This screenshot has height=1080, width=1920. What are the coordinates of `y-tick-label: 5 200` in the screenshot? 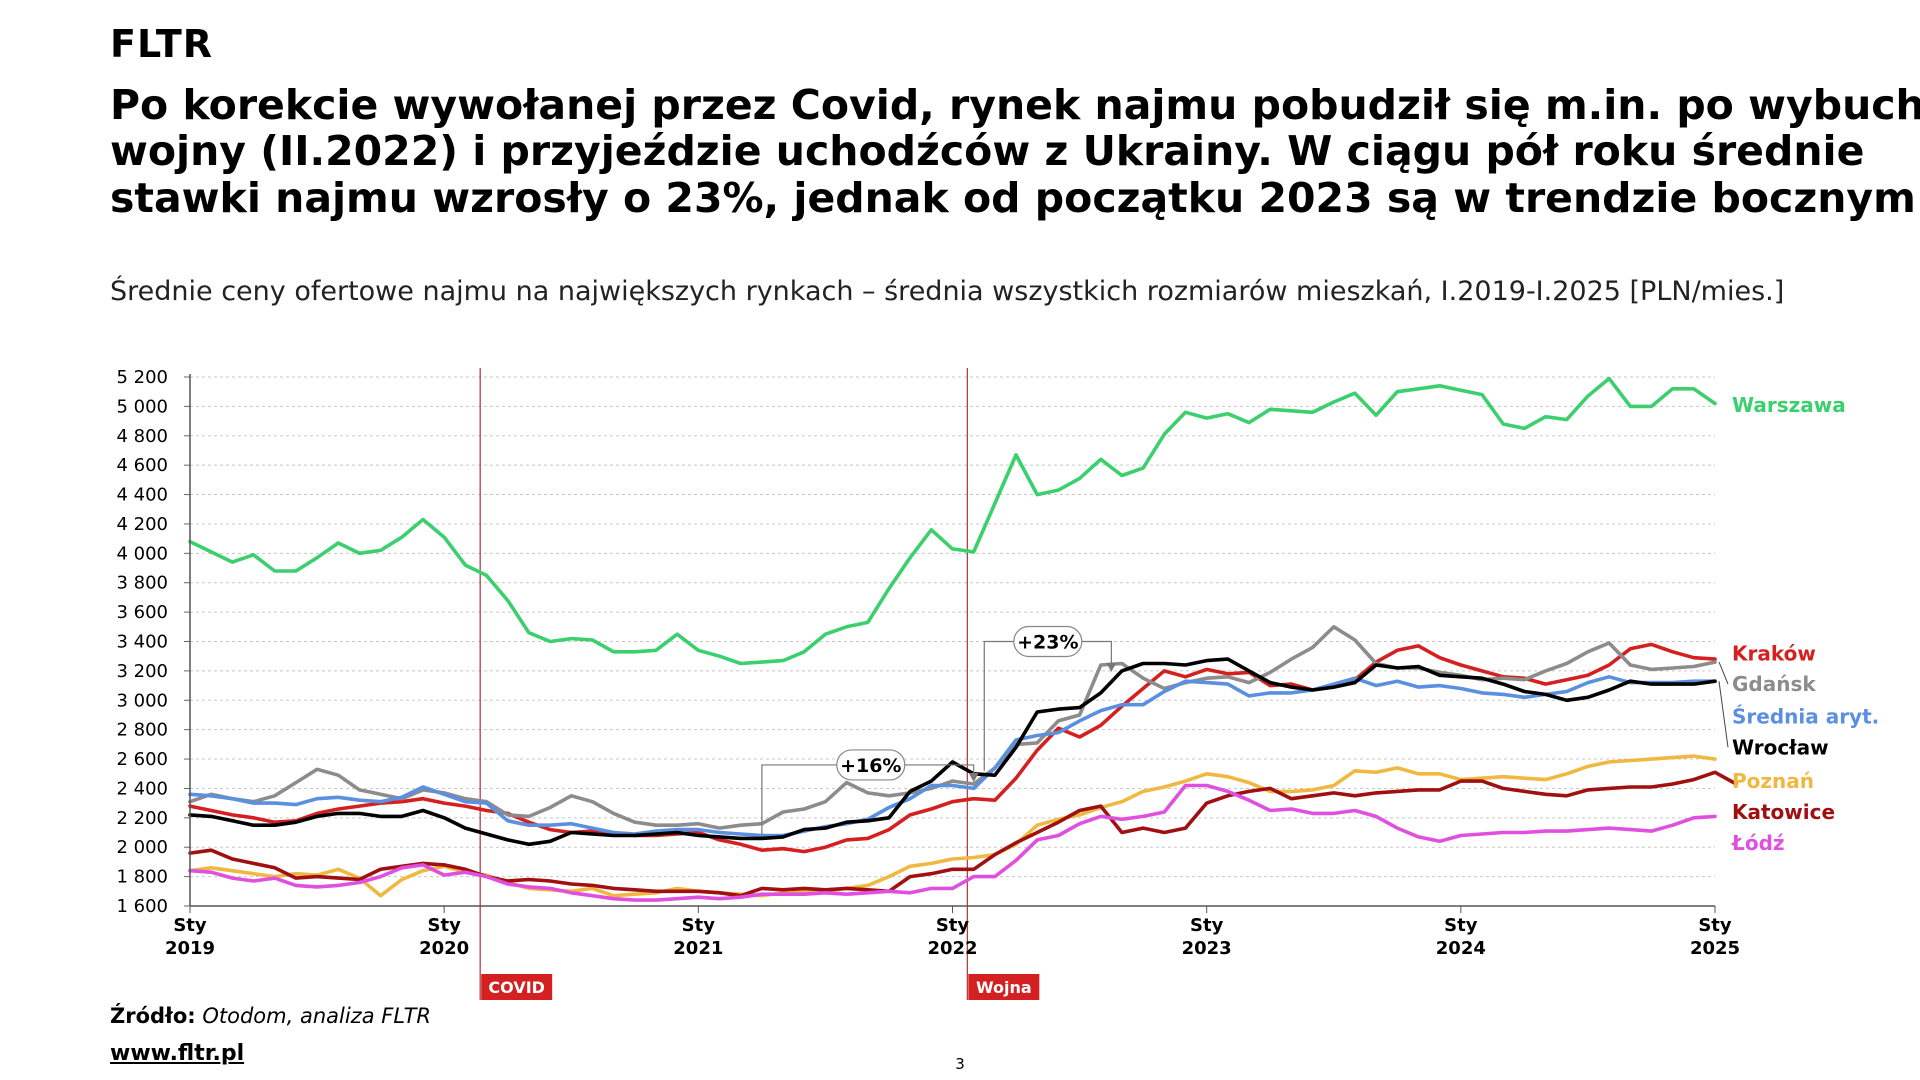 It's located at (142, 377).